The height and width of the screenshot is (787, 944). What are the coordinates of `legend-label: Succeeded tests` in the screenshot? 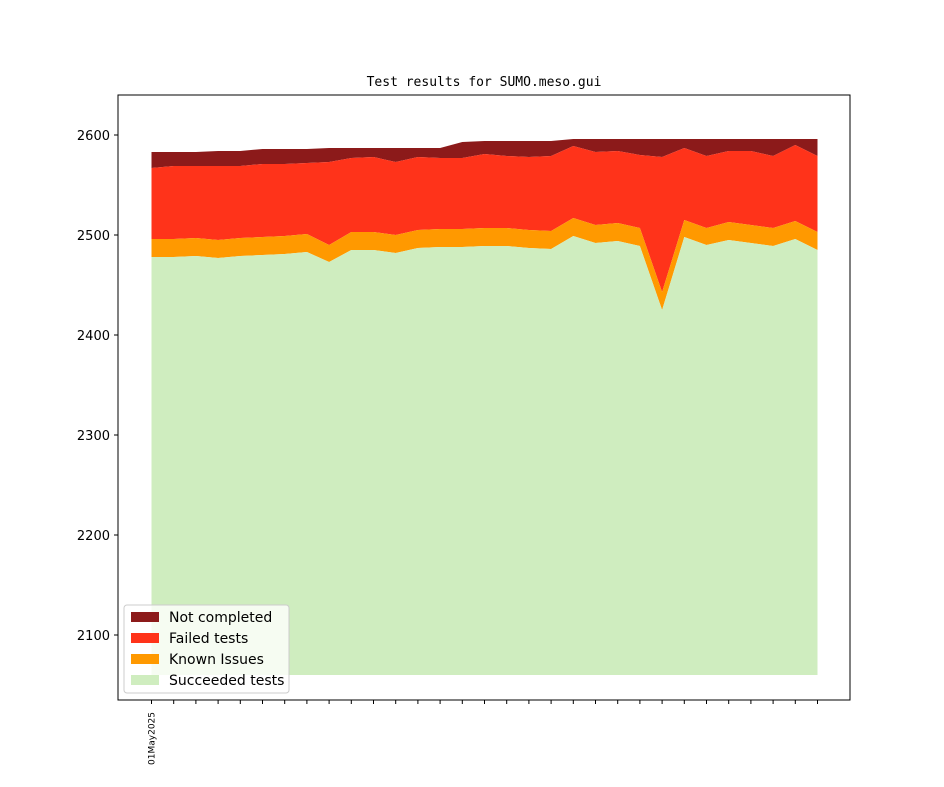 It's located at (226, 681).